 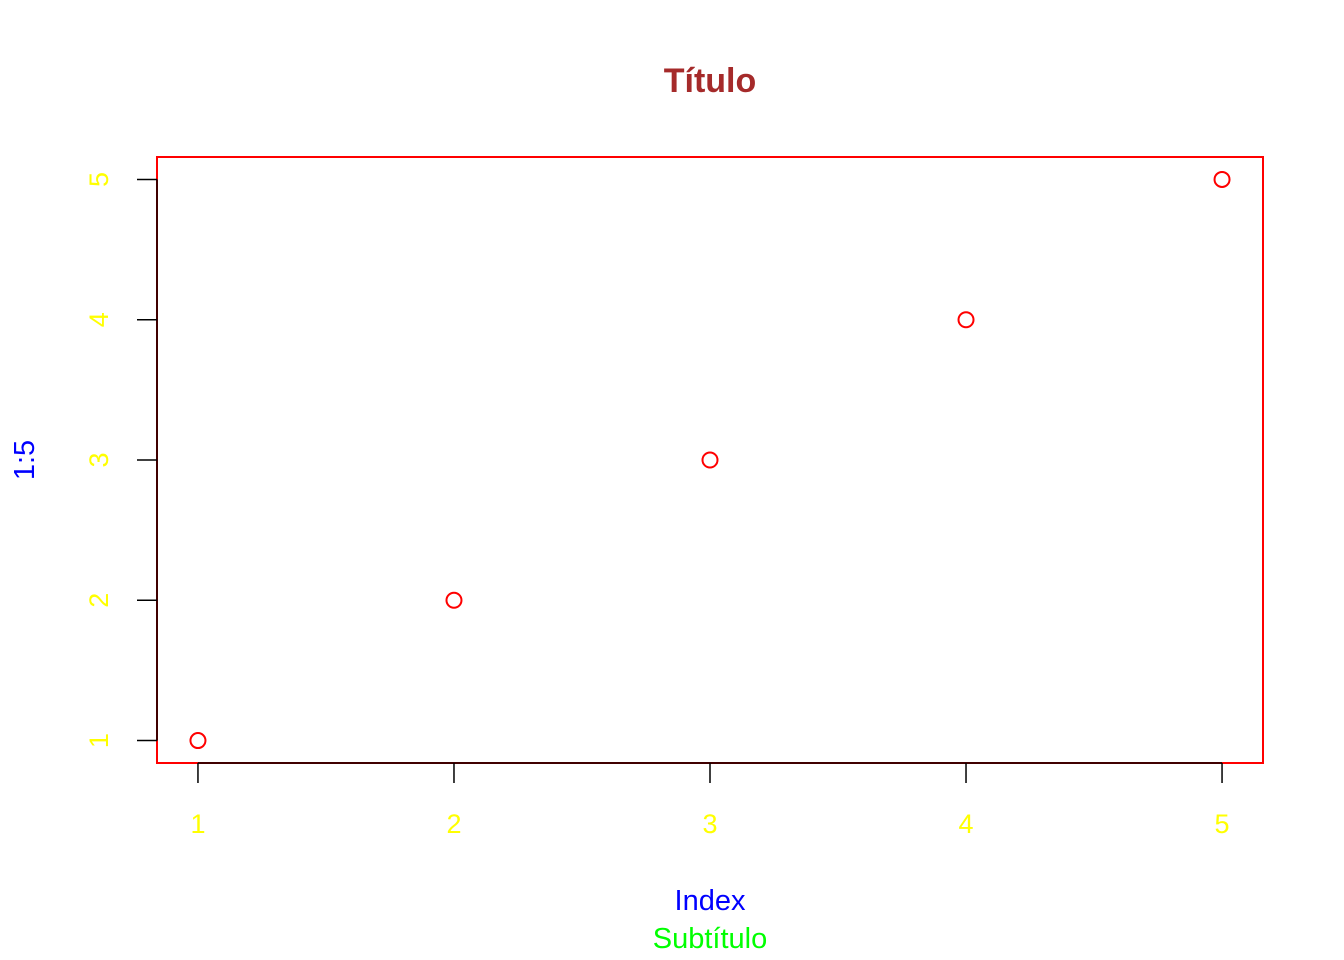 I want to click on x-axis-label: Index, so click(x=710, y=901).